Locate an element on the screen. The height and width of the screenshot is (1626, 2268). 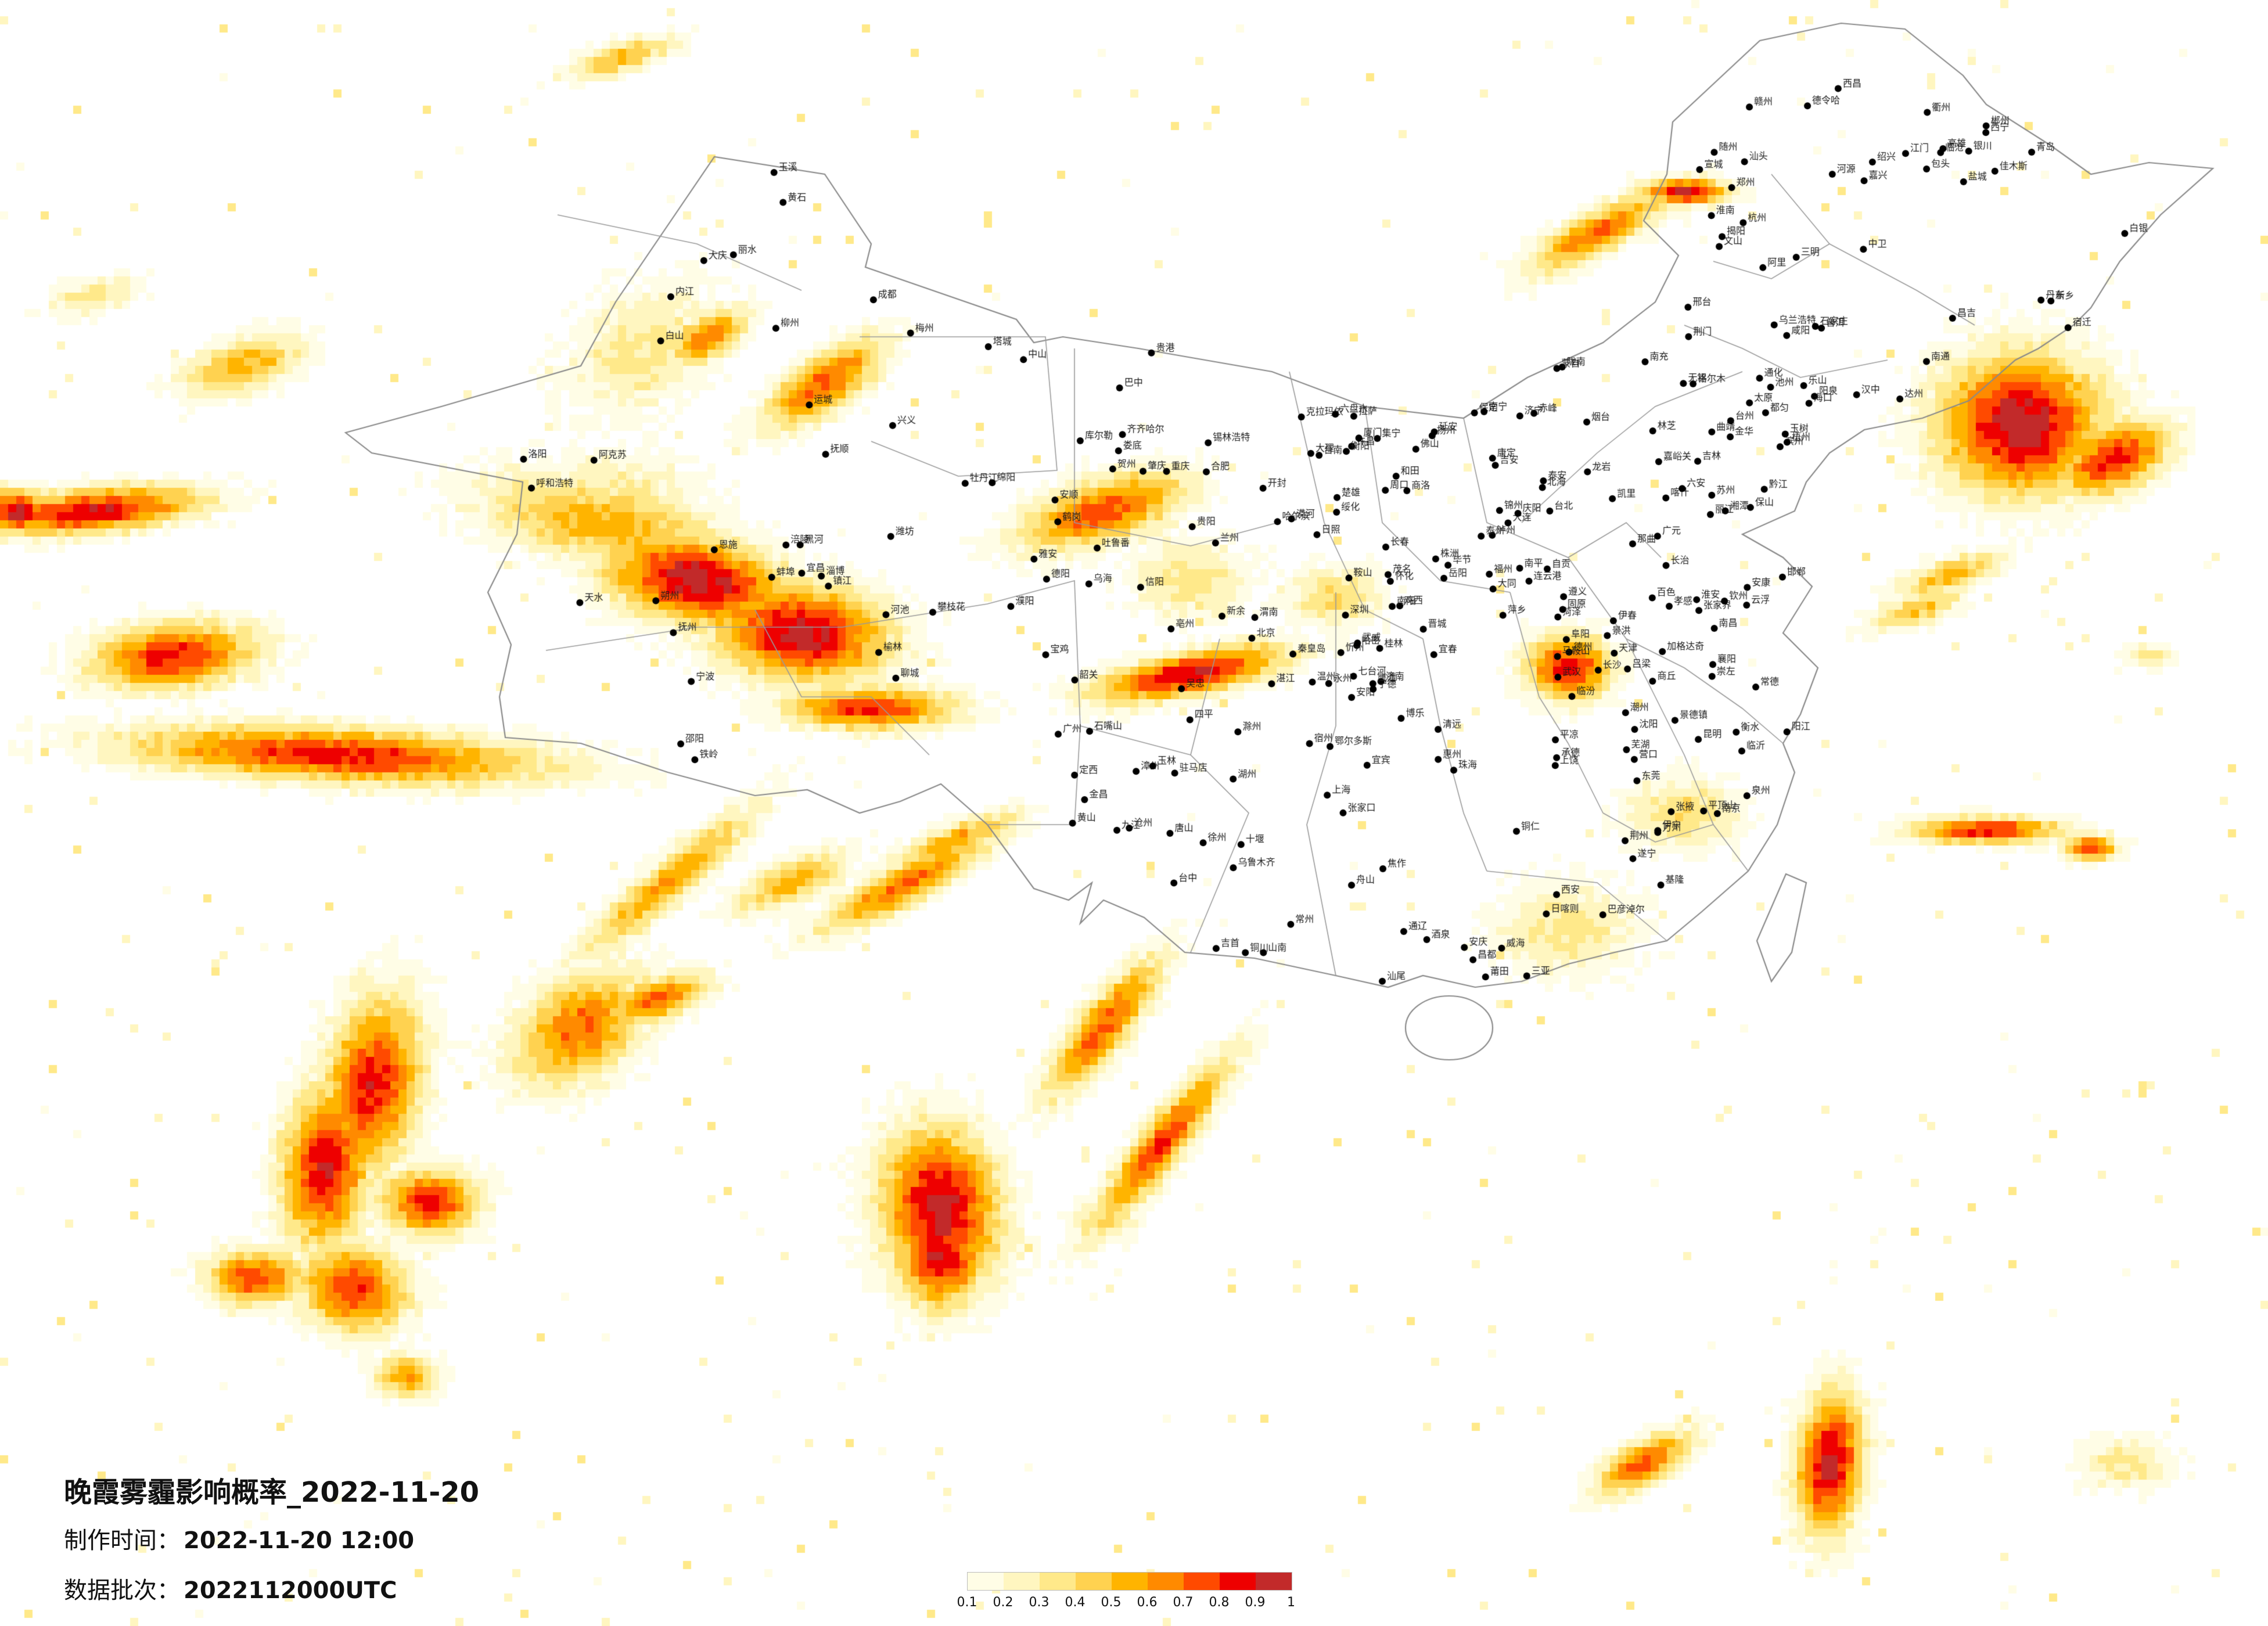
data-batch-label: 数据批次： is located at coordinates (122, 1590).